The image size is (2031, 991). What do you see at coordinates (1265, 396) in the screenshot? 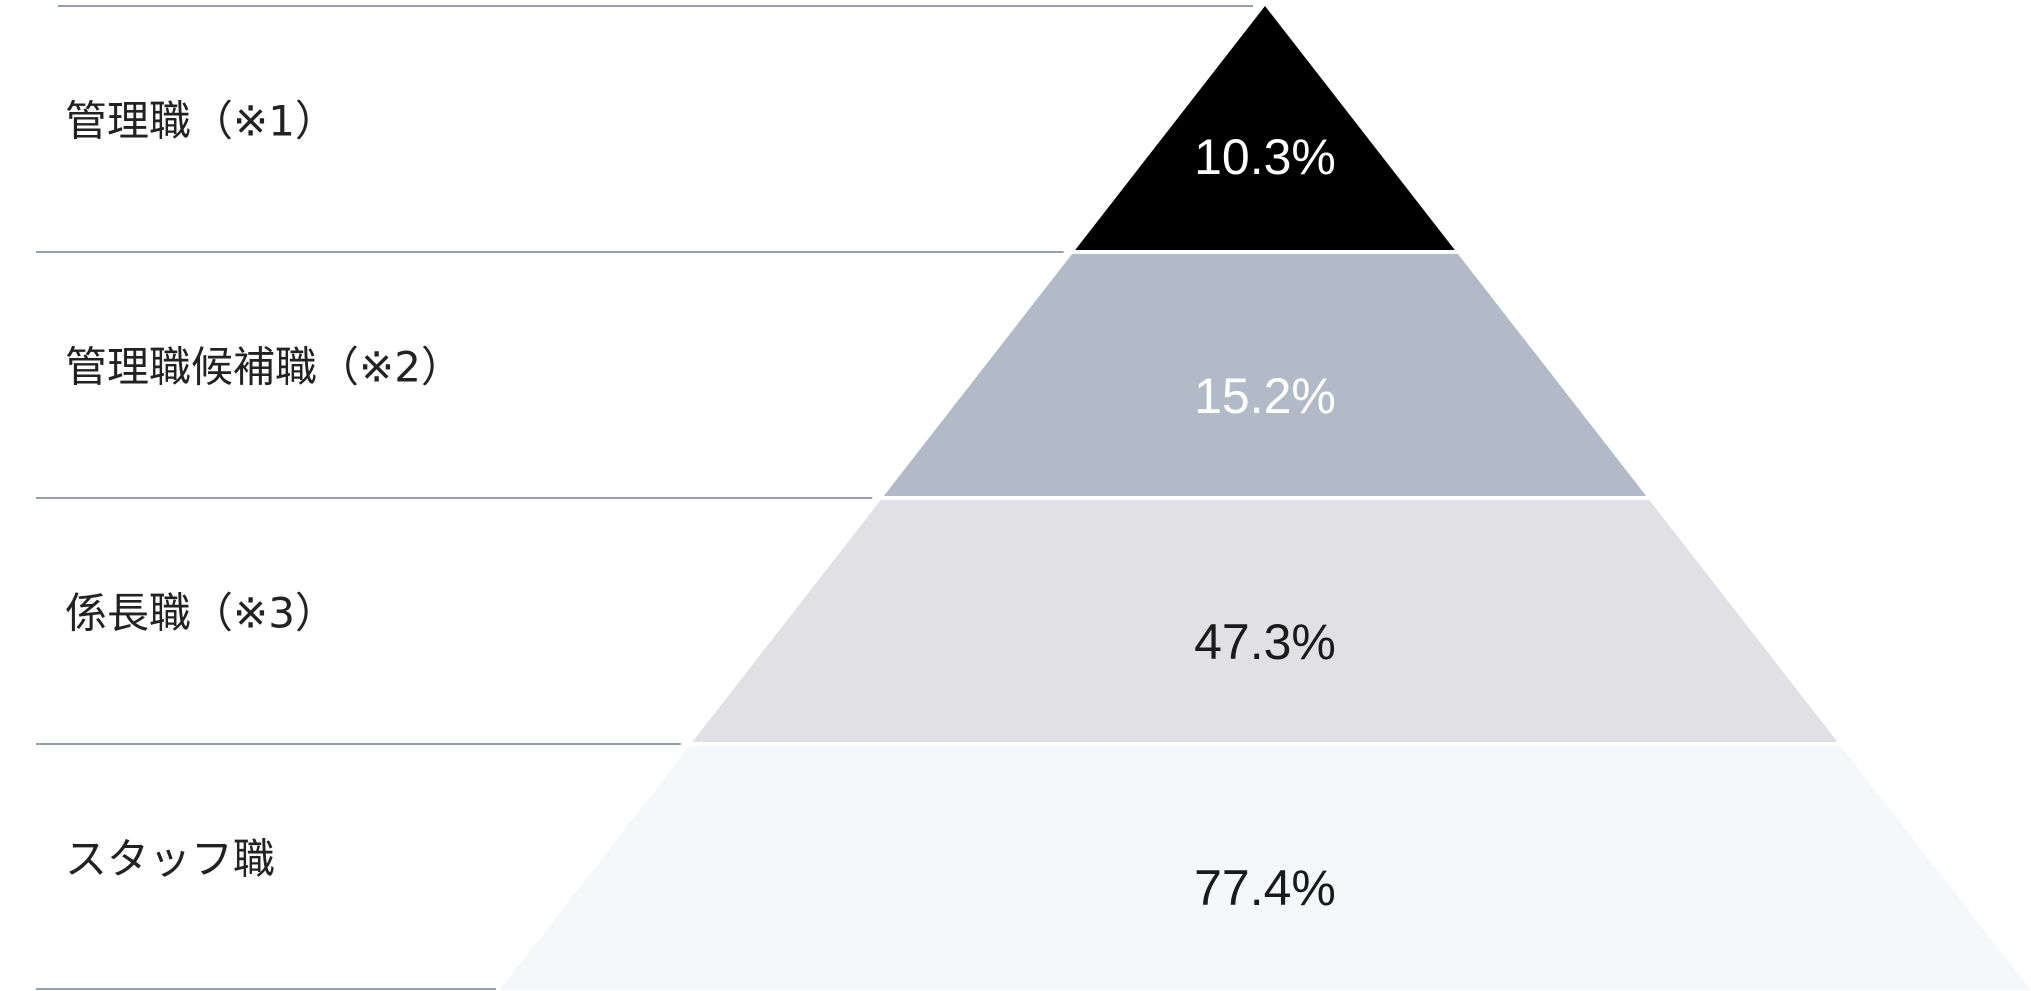
I see `value-label: 15.2%` at bounding box center [1265, 396].